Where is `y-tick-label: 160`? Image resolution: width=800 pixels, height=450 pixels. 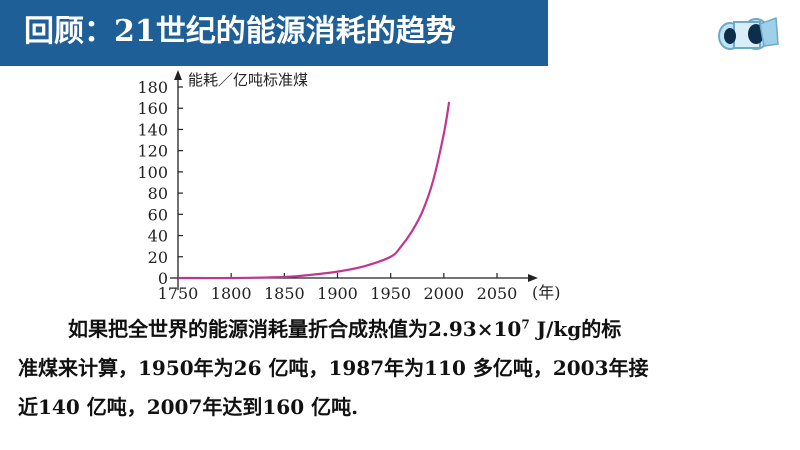 y-tick-label: 160 is located at coordinates (152, 108).